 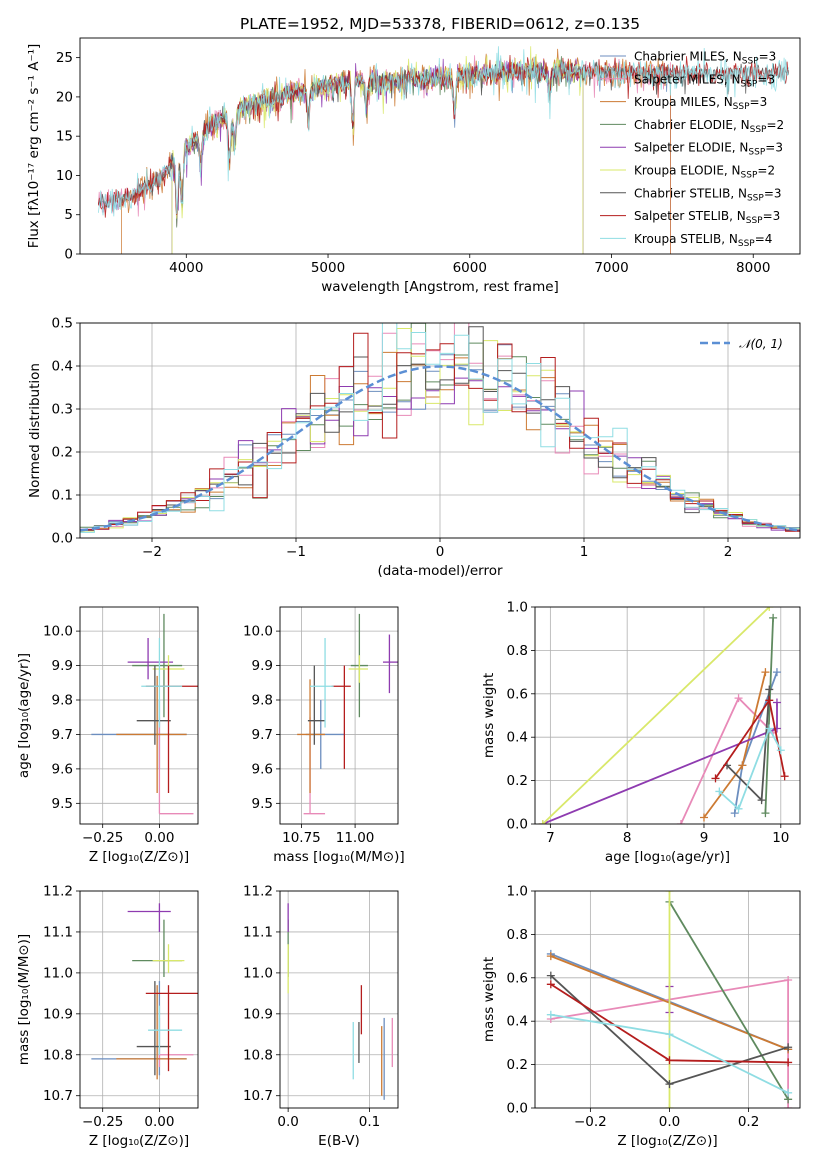 What do you see at coordinates (62, 324) in the screenshot?
I see `y-tick-label: 0.5` at bounding box center [62, 324].